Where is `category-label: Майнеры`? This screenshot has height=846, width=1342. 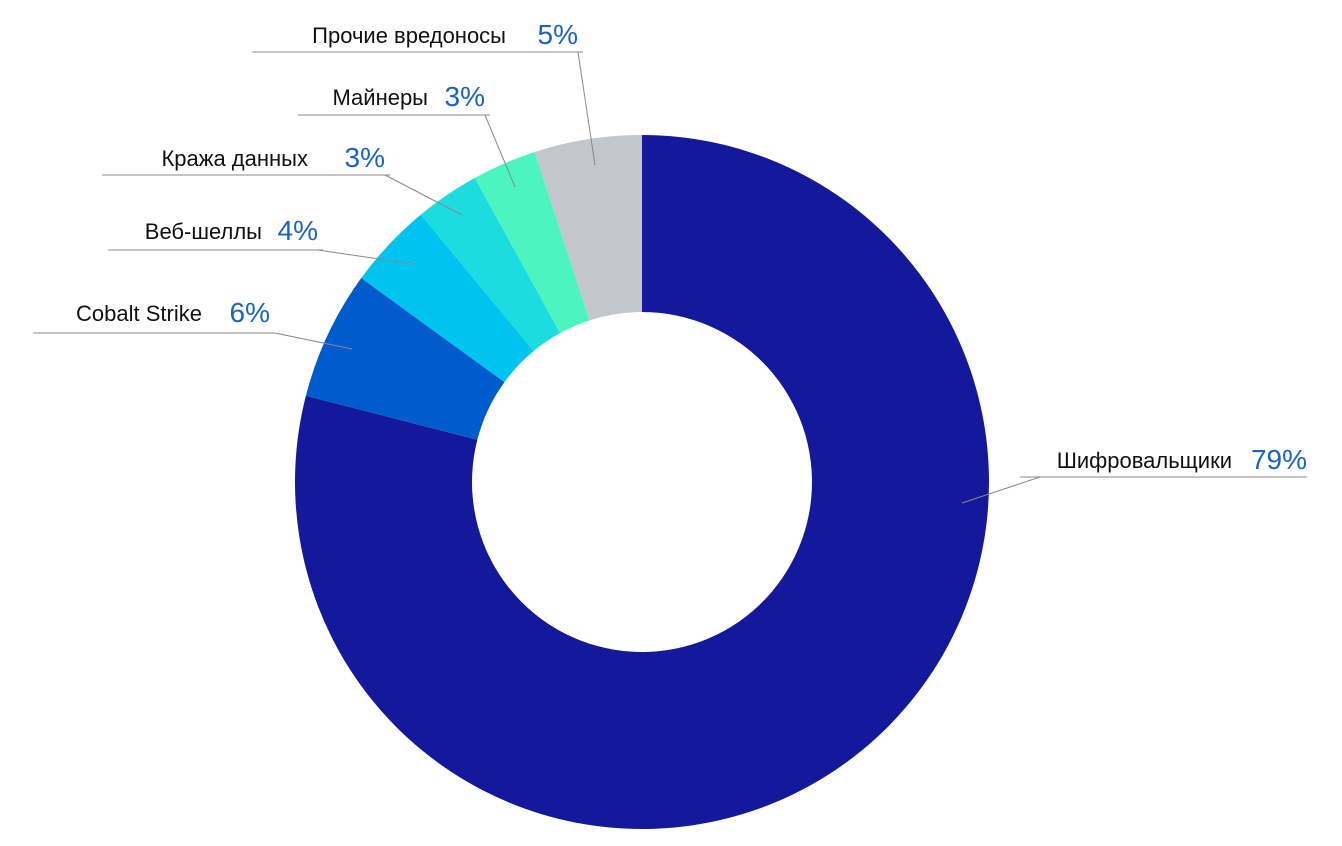 category-label: Майнеры is located at coordinates (380, 97).